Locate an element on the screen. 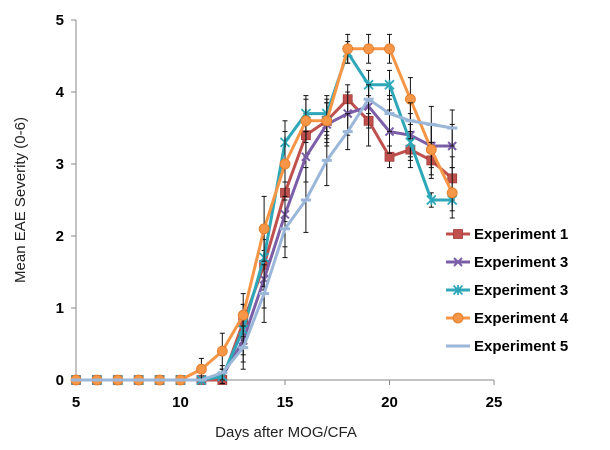 Image resolution: width=610 pixels, height=450 pixels. x-tick-label: 15 is located at coordinates (285, 402).